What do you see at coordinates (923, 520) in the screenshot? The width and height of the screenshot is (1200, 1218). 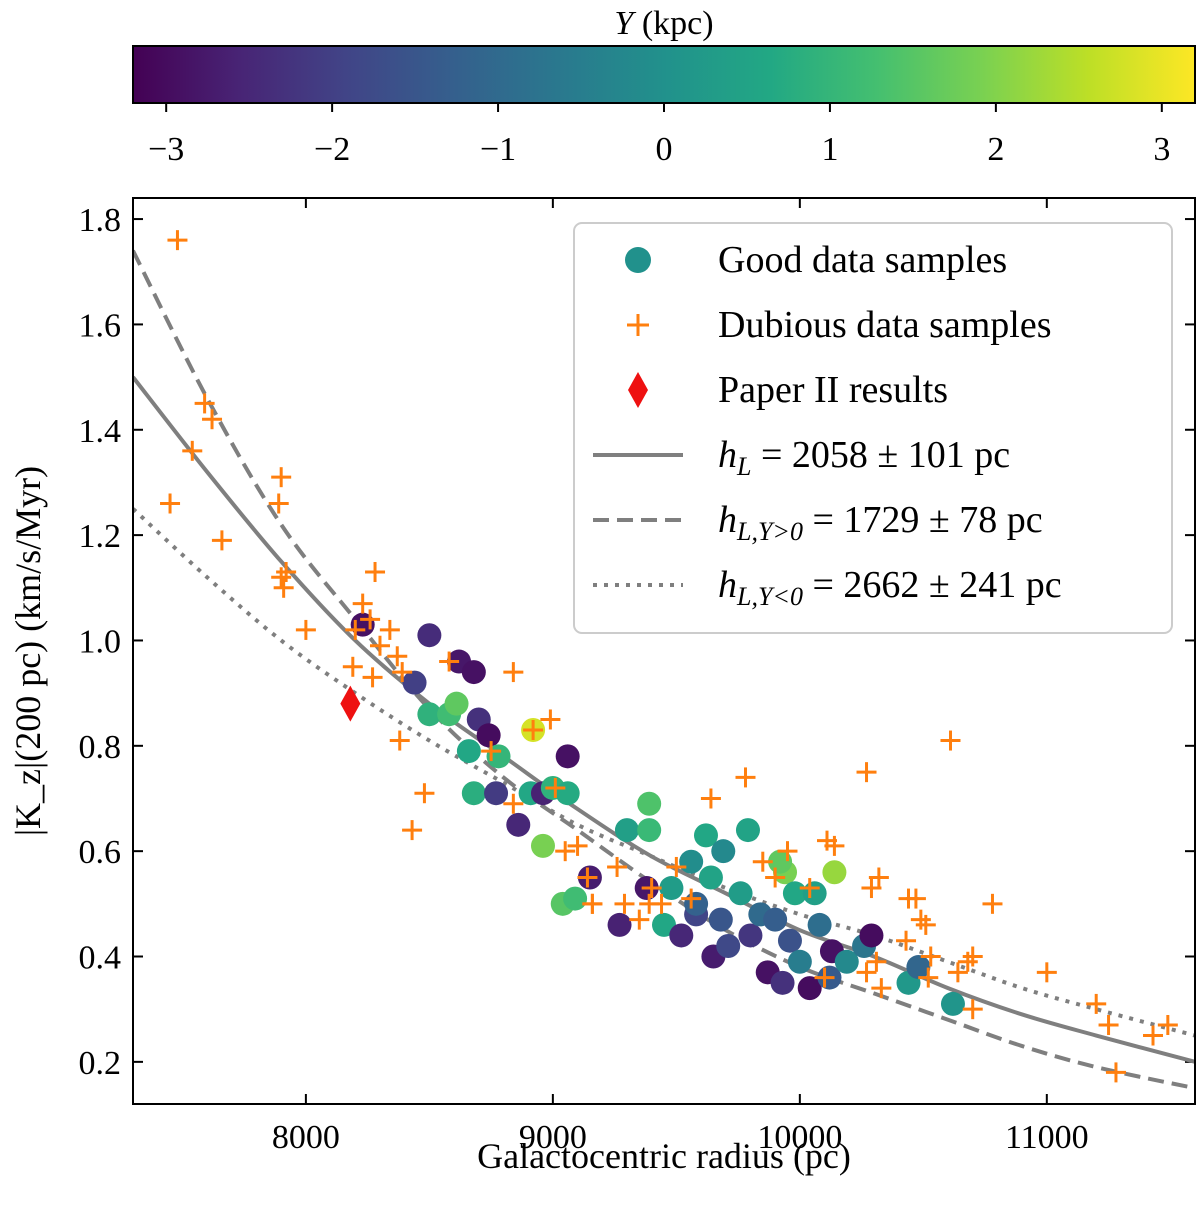 I see `fit-ypos-rest: = 1729 ± 78 pc` at bounding box center [923, 520].